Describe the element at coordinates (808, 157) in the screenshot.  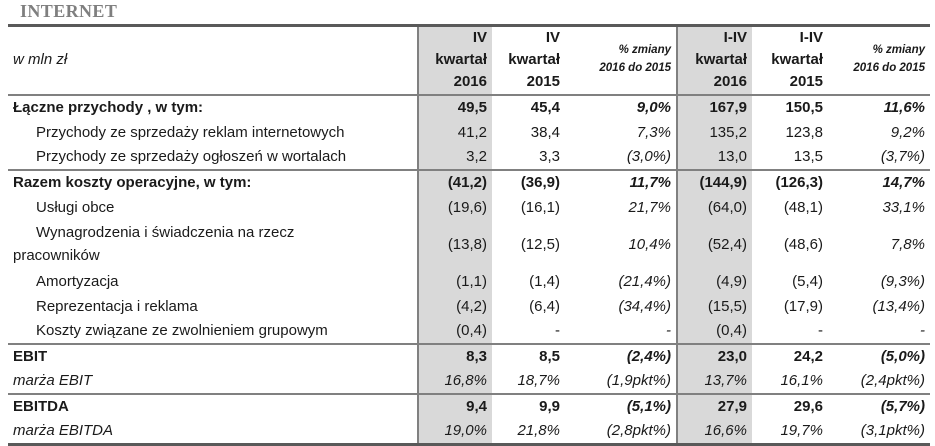
I see `cell-ytd-2015: 13,5` at that location.